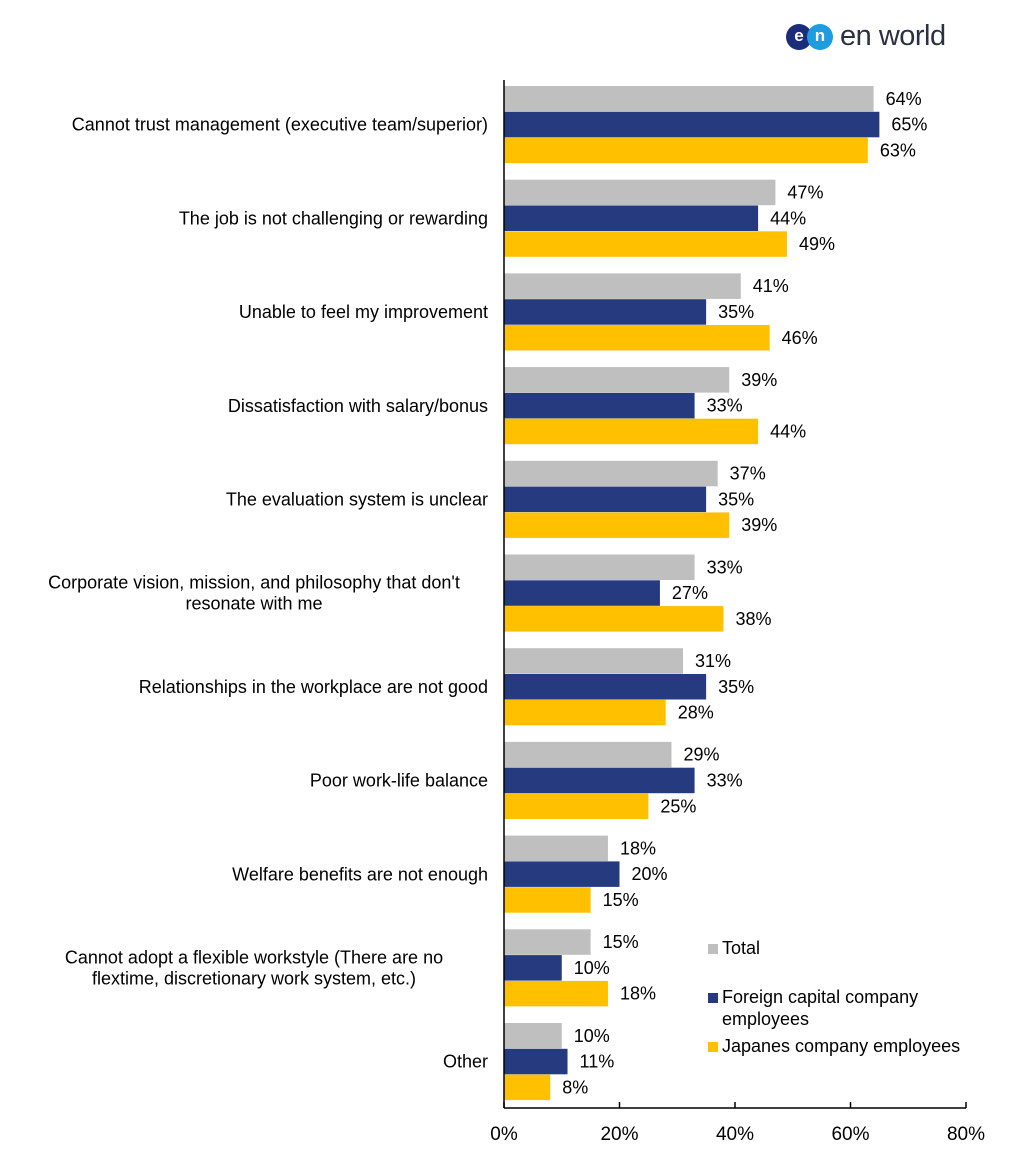 Image resolution: width=1009 pixels, height=1170 pixels. I want to click on value-label-1-1: 44%, so click(788, 218).